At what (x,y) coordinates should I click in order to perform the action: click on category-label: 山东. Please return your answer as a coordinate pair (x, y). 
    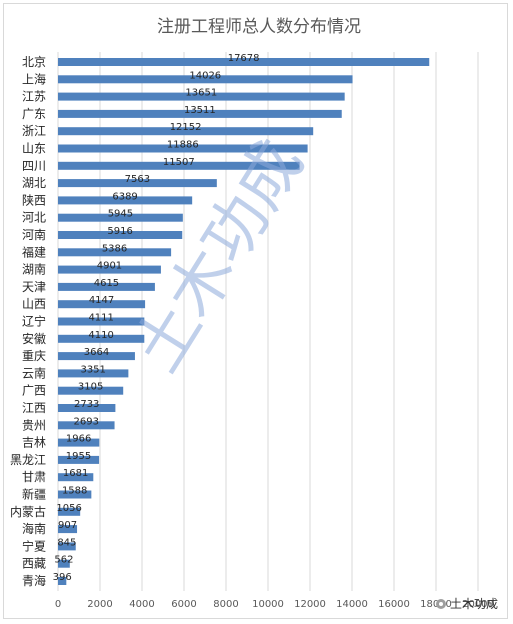
    Looking at the image, I should click on (34, 149).